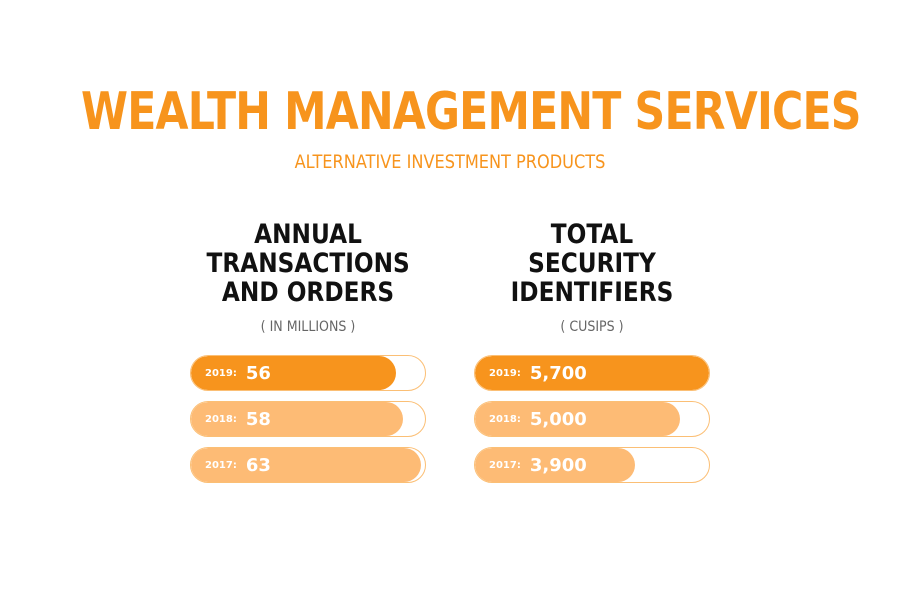 The image size is (900, 600). I want to click on bar-value-label: 5,700, so click(558, 373).